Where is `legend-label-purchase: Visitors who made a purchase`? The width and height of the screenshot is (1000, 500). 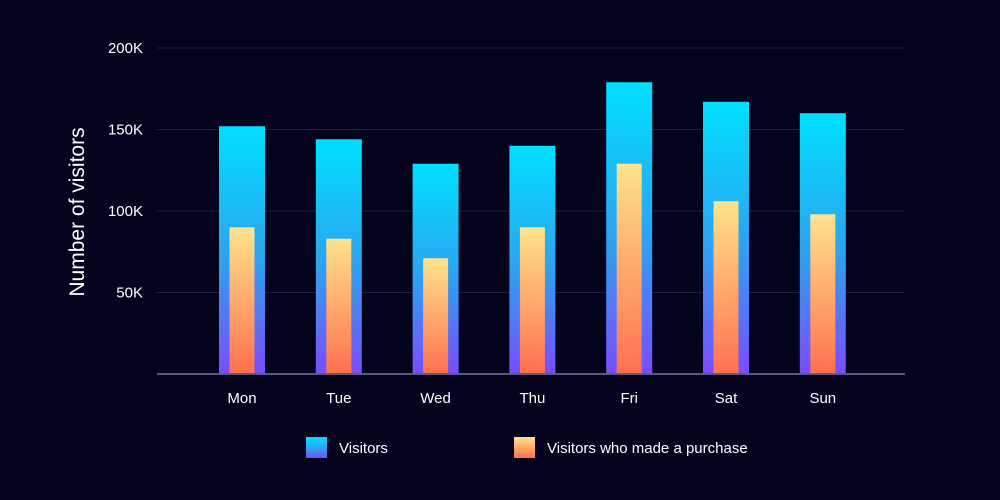 legend-label-purchase: Visitors who made a purchase is located at coordinates (647, 448).